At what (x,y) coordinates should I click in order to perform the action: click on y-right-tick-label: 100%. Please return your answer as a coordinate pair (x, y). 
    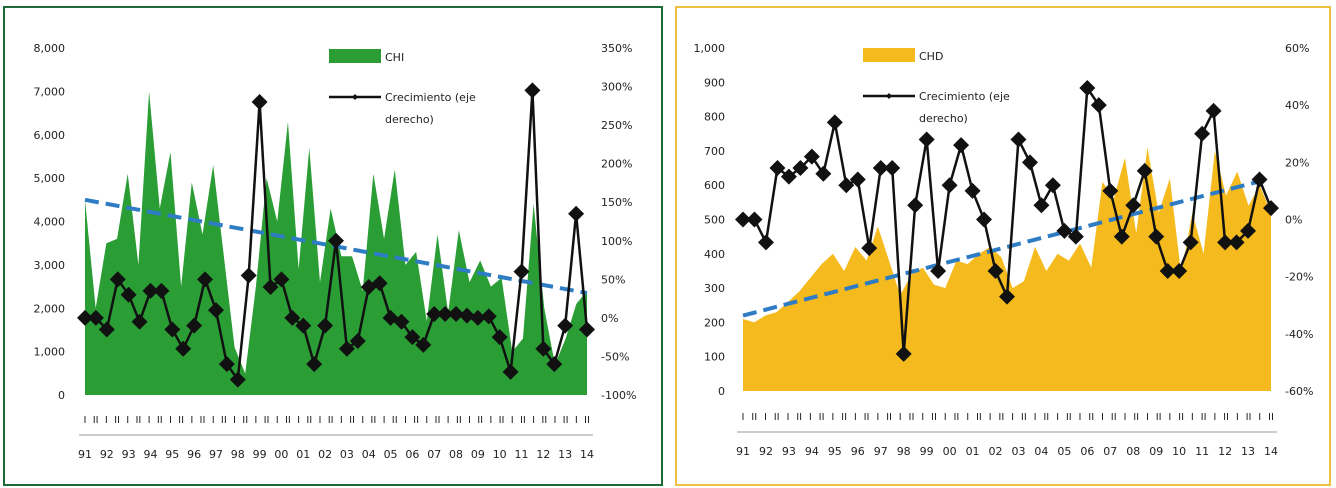
    Looking at the image, I should click on (616, 241).